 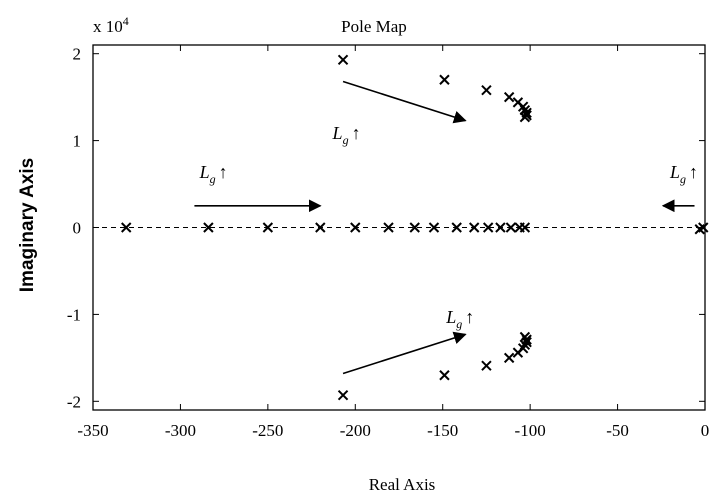 I want to click on chart-title: Pole Map, so click(x=374, y=26).